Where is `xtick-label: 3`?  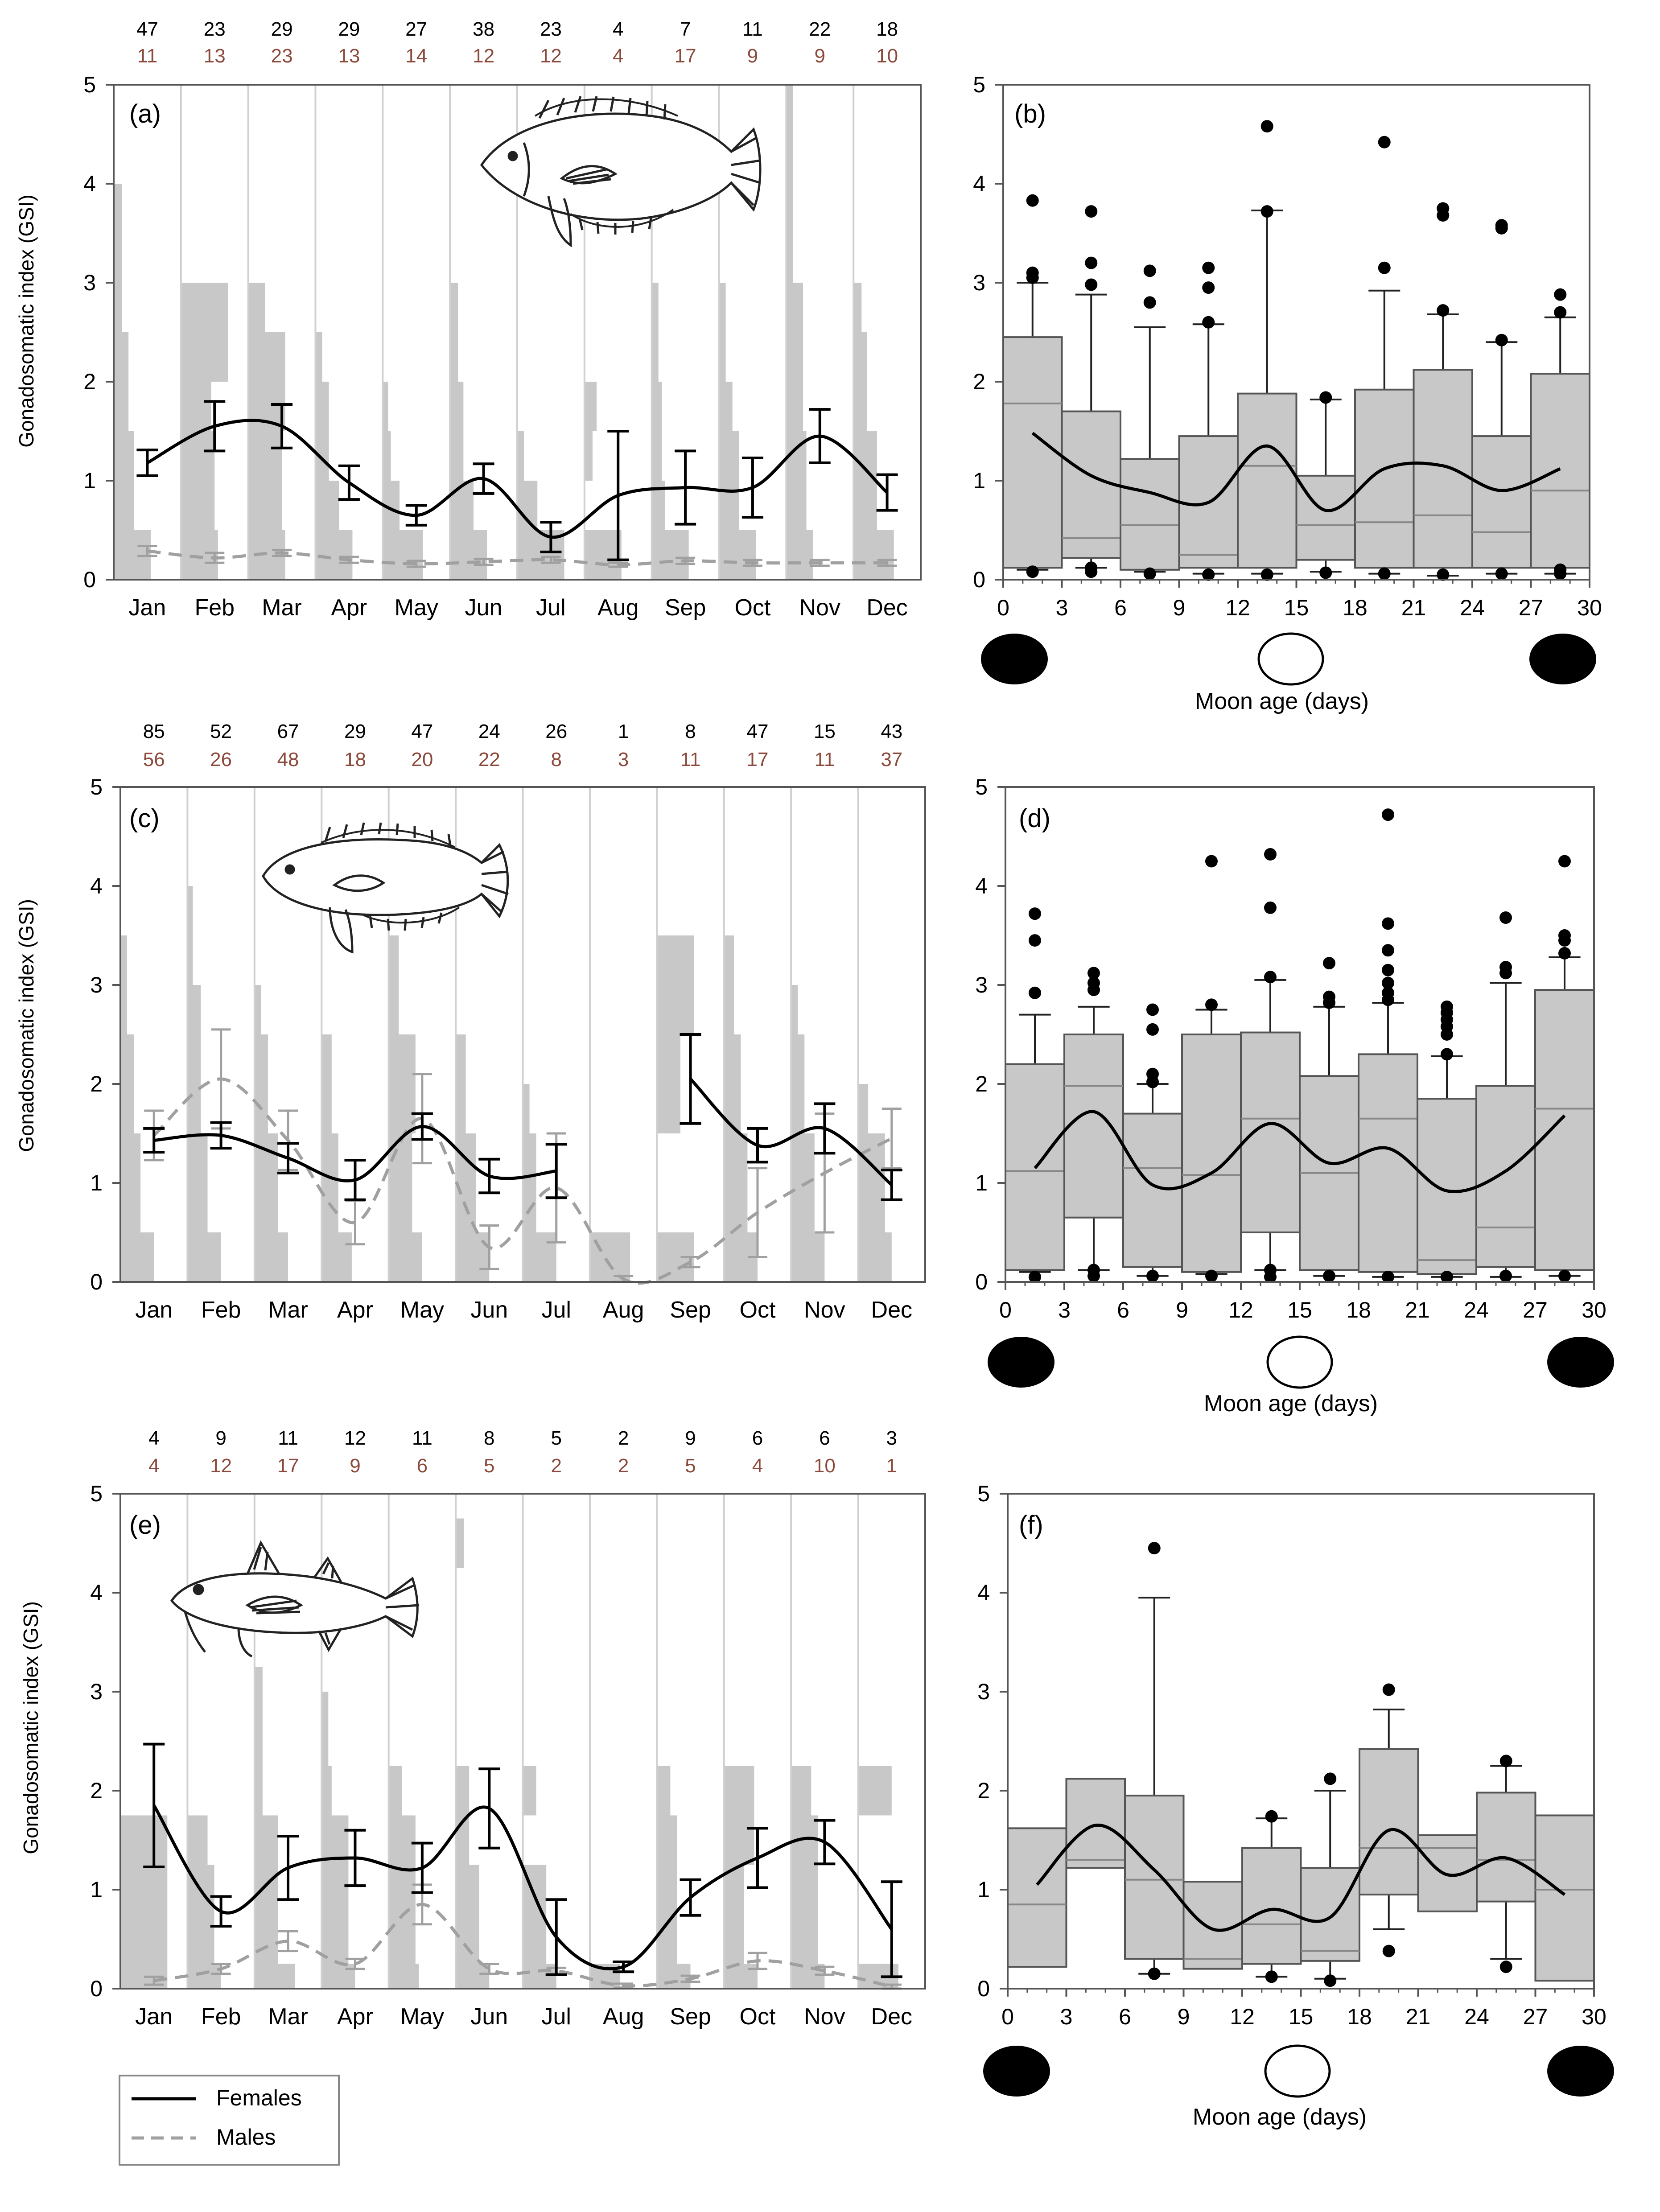
xtick-label: 3 is located at coordinates (1064, 1310).